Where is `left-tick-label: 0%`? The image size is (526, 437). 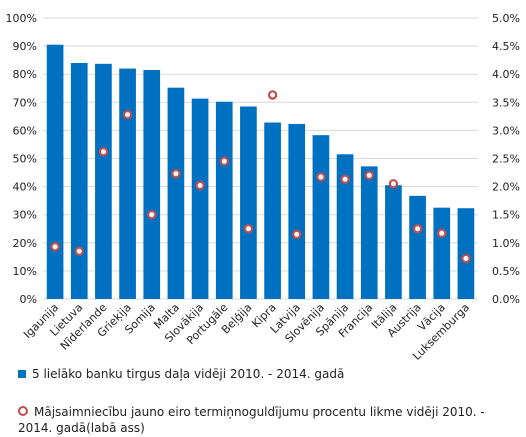
left-tick-label: 0% is located at coordinates (28, 299).